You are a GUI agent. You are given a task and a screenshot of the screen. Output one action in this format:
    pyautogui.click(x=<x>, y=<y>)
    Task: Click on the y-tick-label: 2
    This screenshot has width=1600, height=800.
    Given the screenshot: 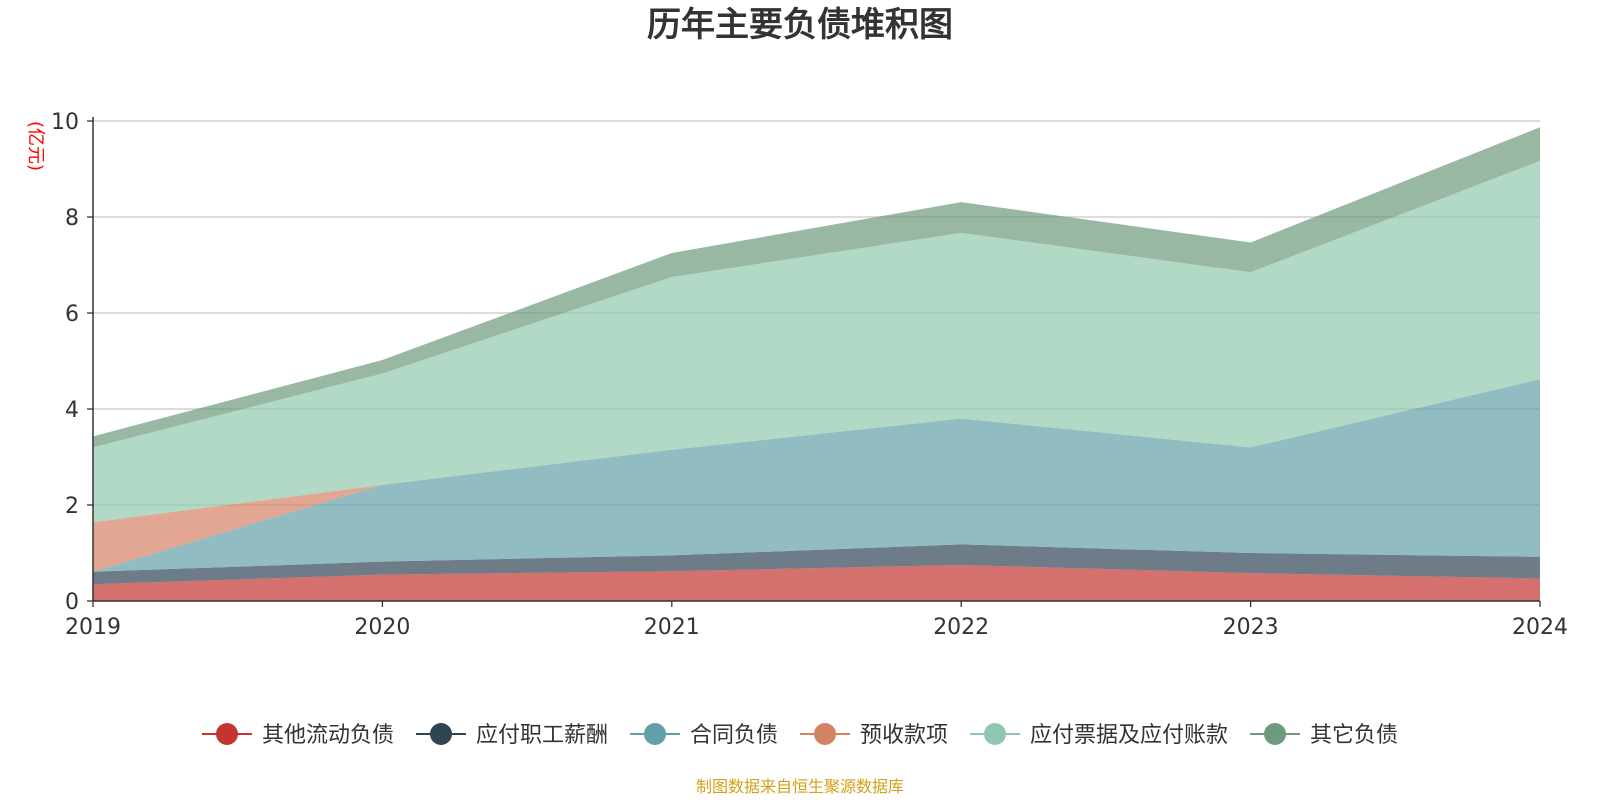 What is the action you would take?
    pyautogui.click(x=72, y=506)
    